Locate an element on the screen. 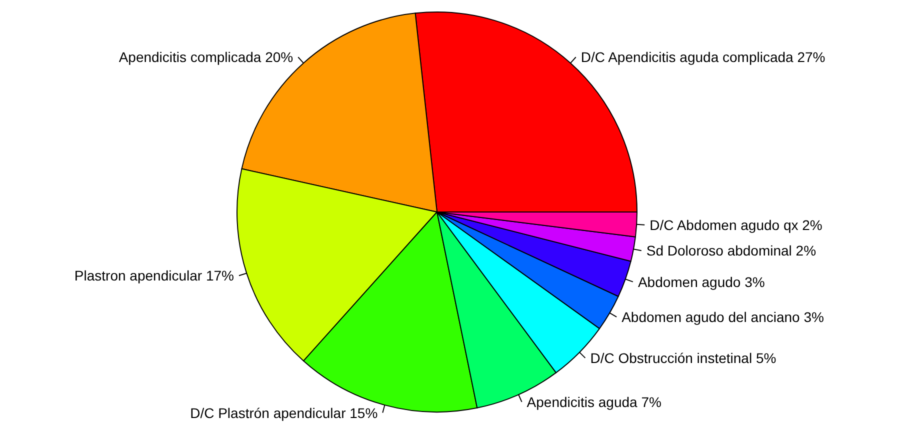 The image size is (922, 434). slice-label: Sd Doloroso abdominal 2% is located at coordinates (731, 250).